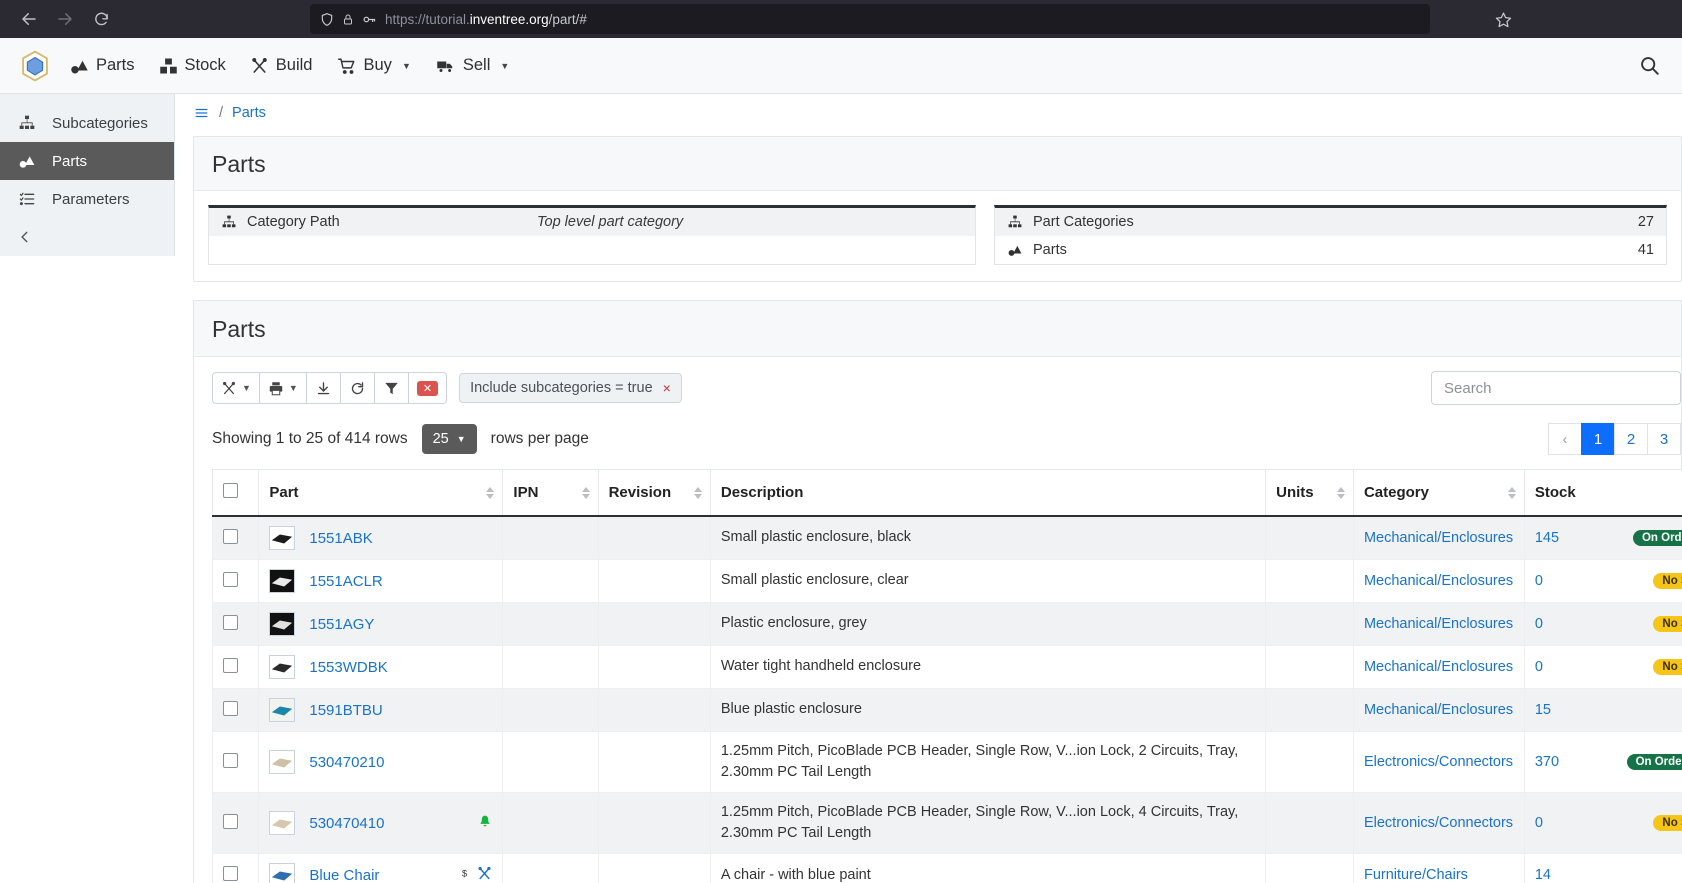 This screenshot has height=883, width=1682. Describe the element at coordinates (29, 19) in the screenshot. I see `back-arrow-icon` at that location.